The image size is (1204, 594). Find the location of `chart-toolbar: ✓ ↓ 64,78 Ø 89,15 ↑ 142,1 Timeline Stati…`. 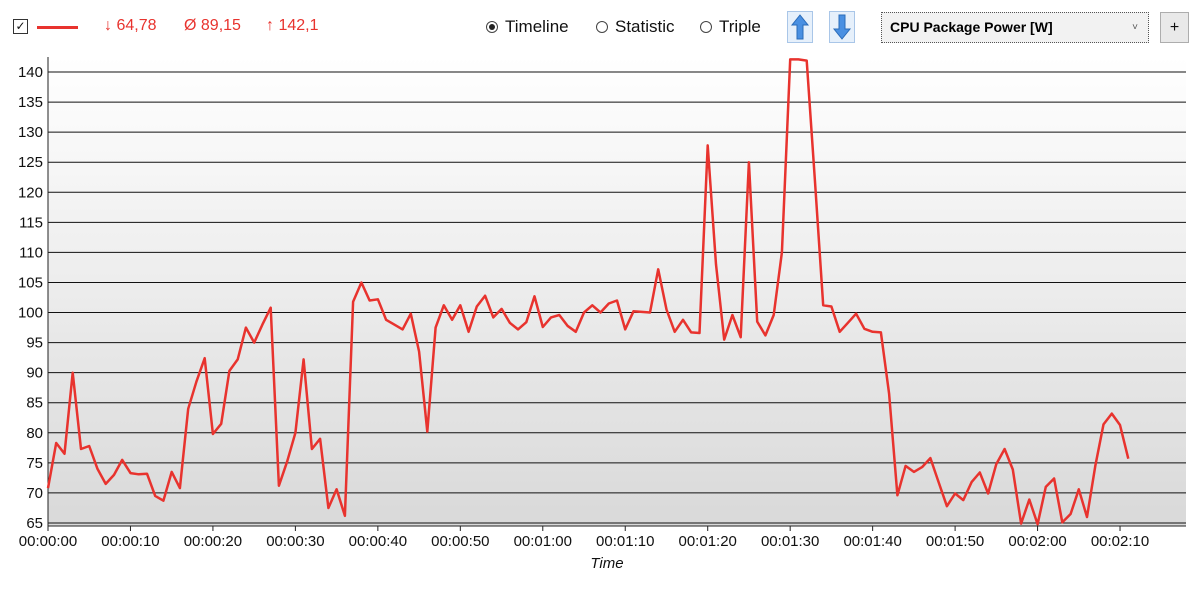

chart-toolbar: ✓ ↓ 64,78 Ø 89,15 ↑ 142,1 Timeline Stati… is located at coordinates (602, 28).